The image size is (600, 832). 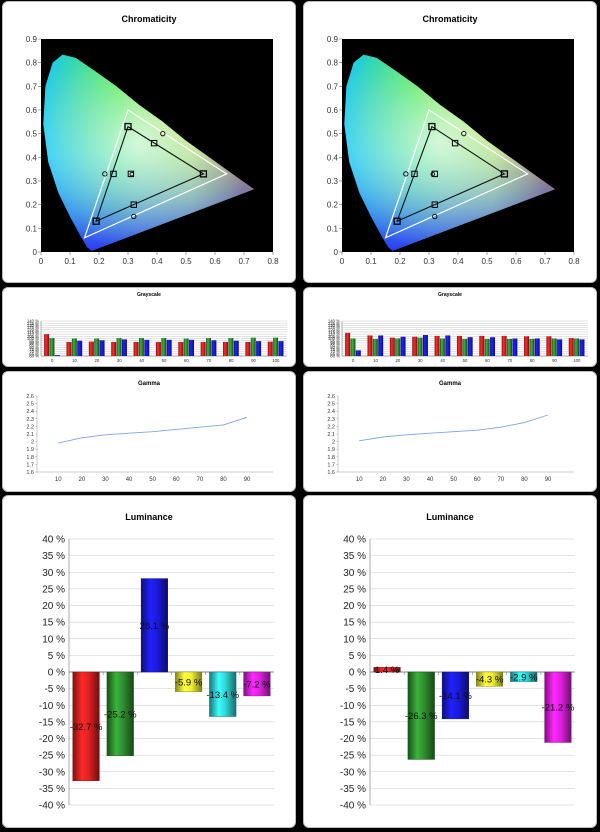 I want to click on data-label: -4.3 %, so click(x=490, y=680).